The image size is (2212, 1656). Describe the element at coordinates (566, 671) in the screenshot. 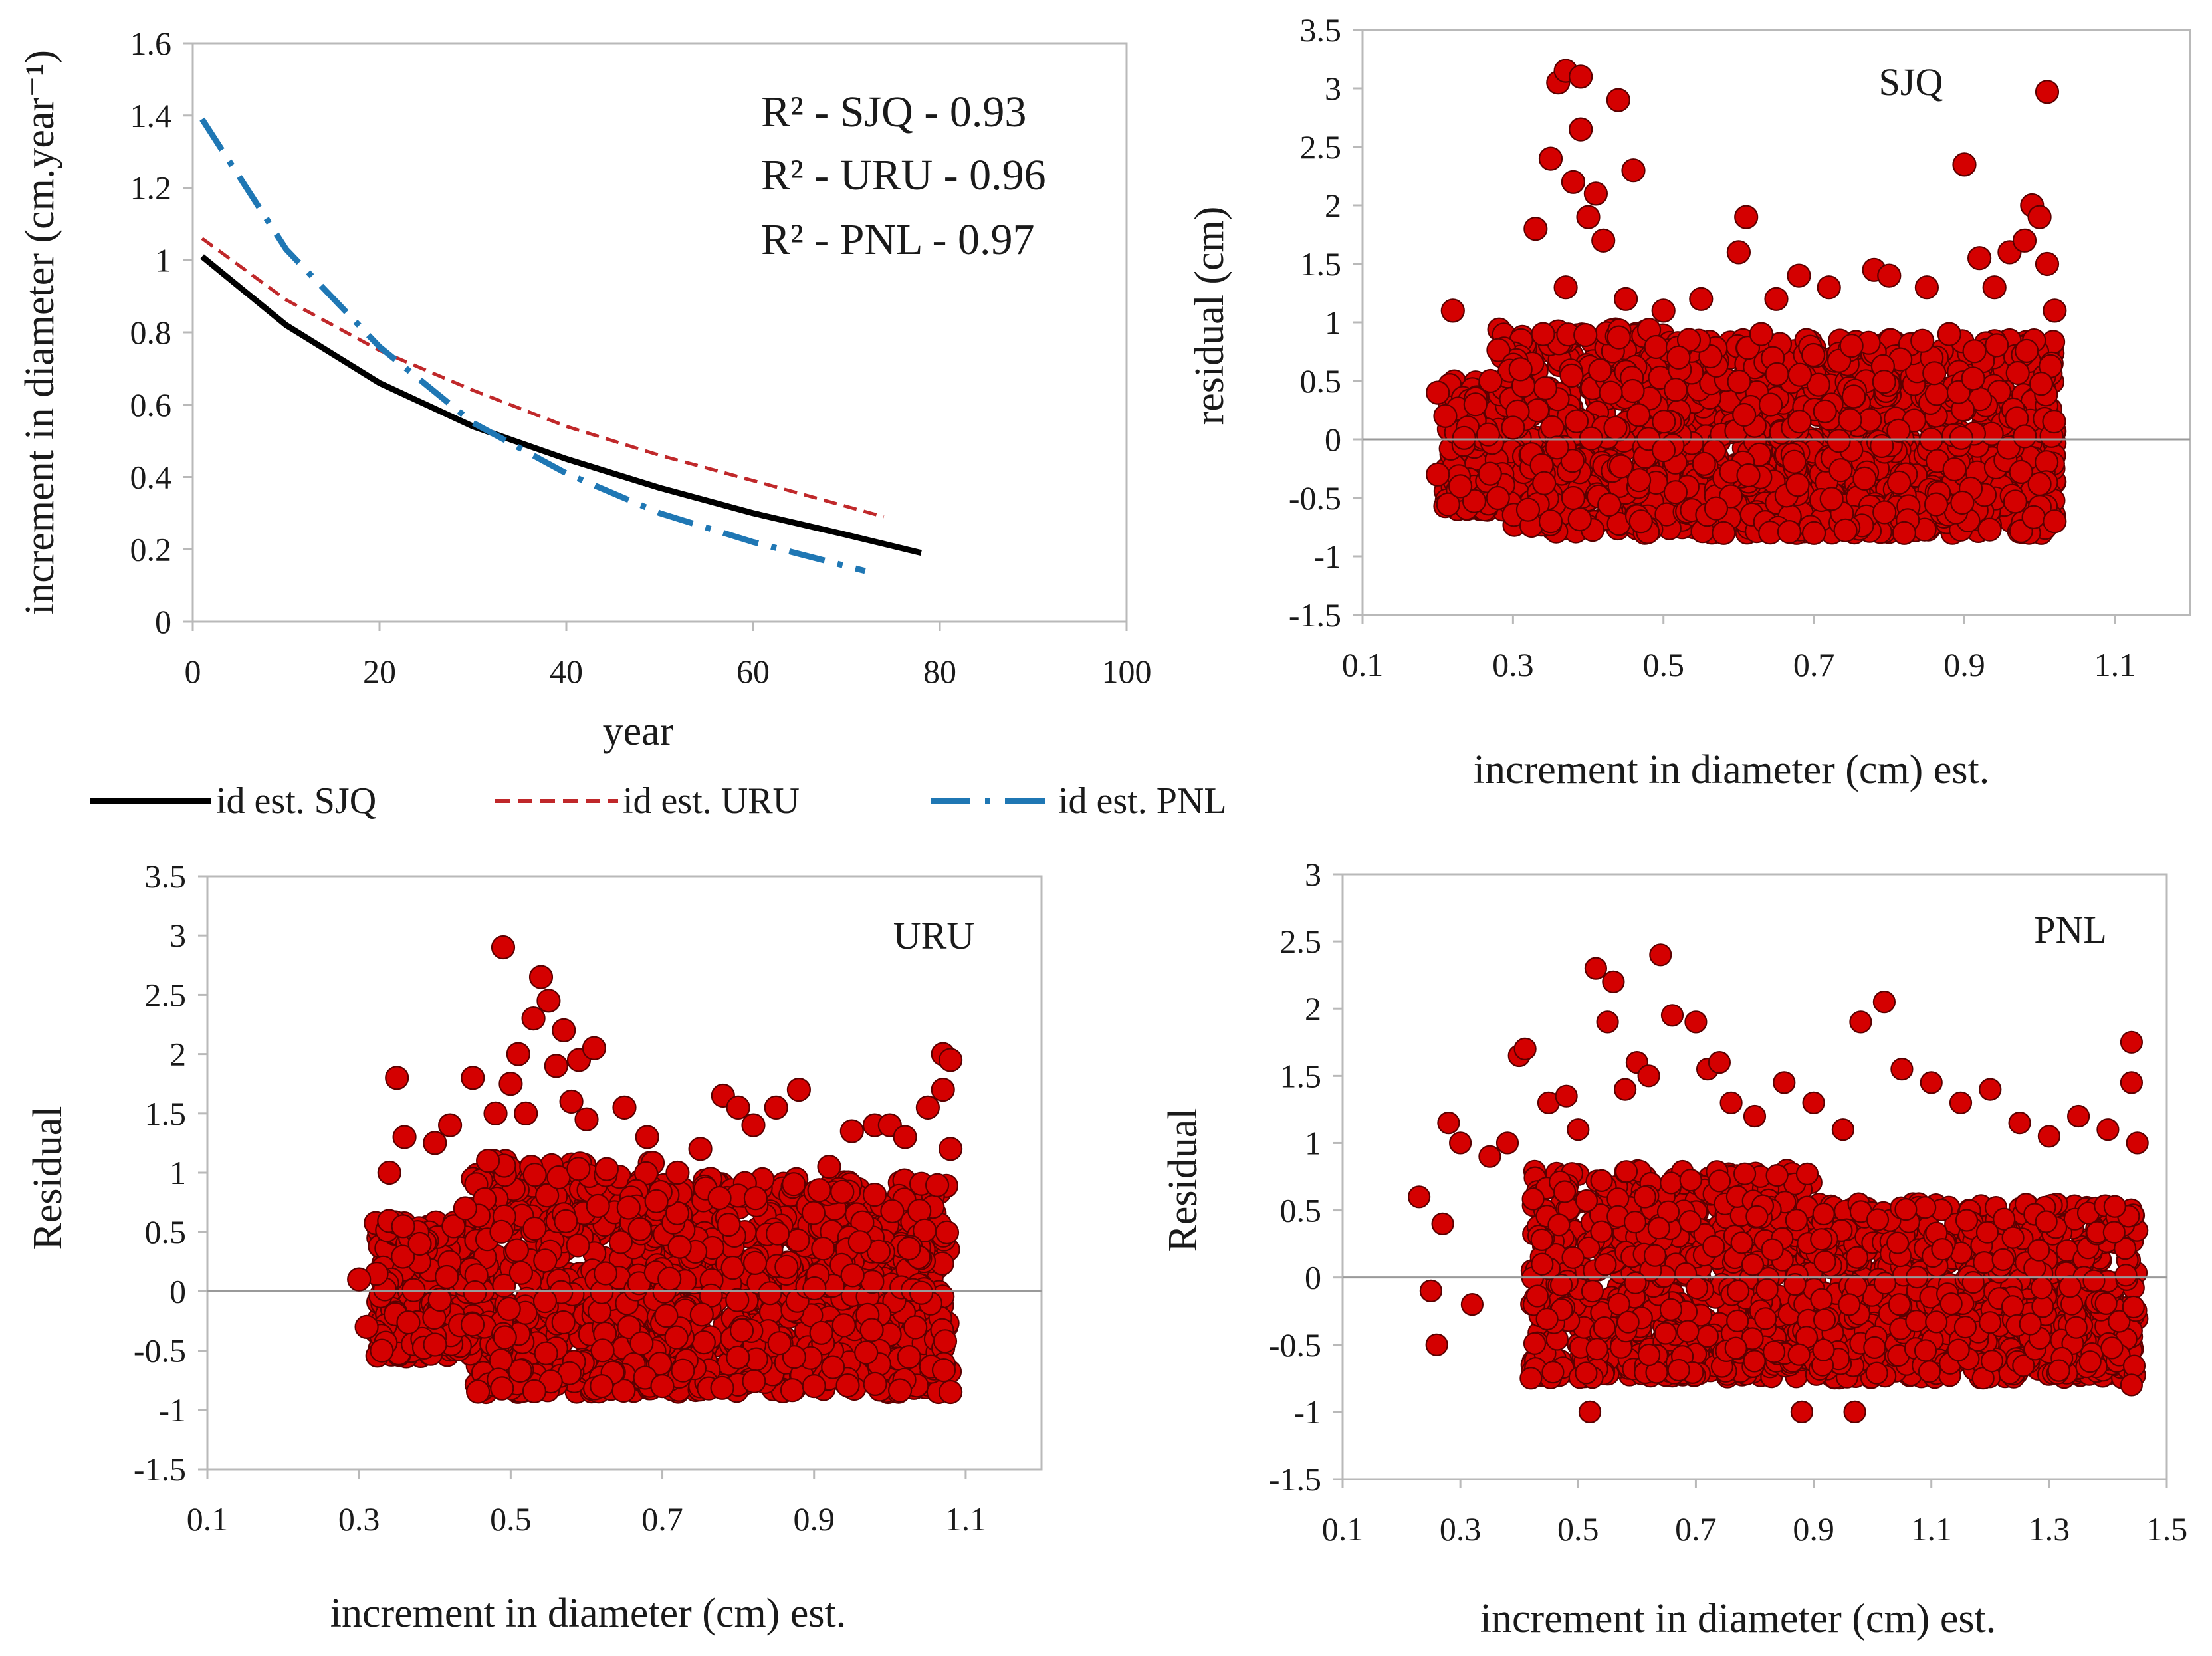

I see `x-tick-label: 40` at that location.